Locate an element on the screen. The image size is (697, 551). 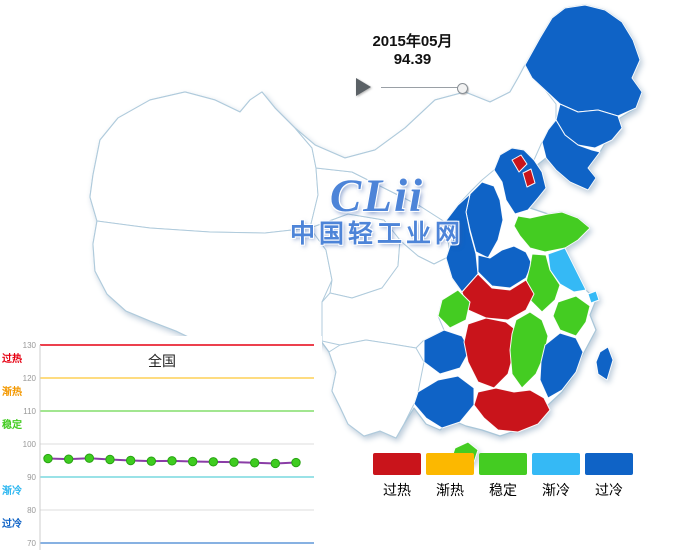
map-legend: 过热 渐热 稳定 渐冷 过冷 is located at coordinates (503, 476).